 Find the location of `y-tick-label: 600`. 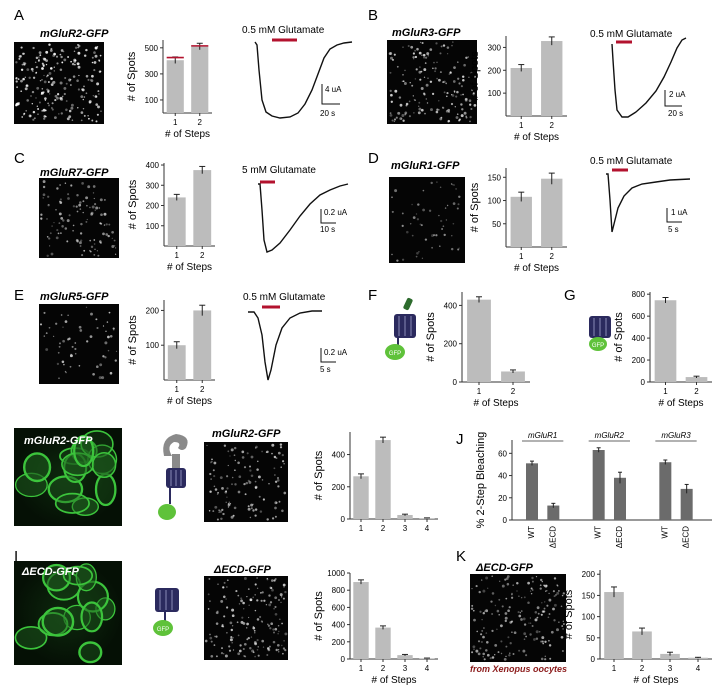

y-tick-label: 600 is located at coordinates (639, 316).